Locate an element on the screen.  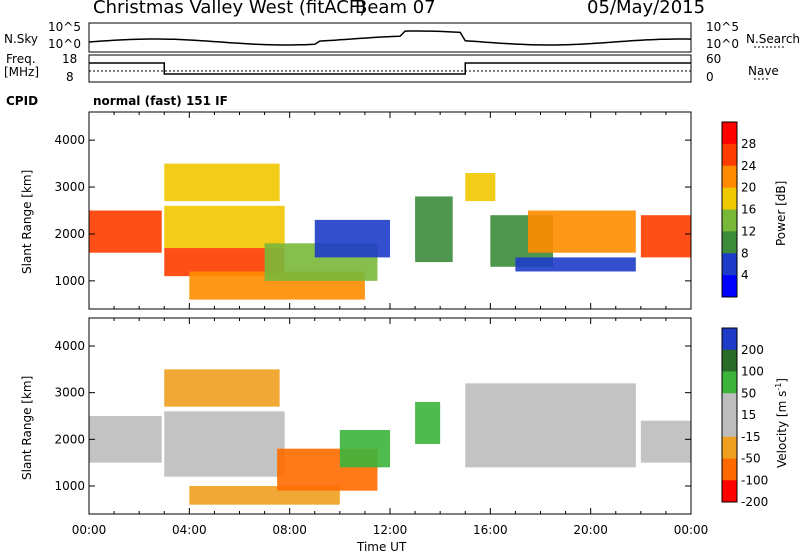
velocity-colorbar-tick: -100 is located at coordinates (754, 480).